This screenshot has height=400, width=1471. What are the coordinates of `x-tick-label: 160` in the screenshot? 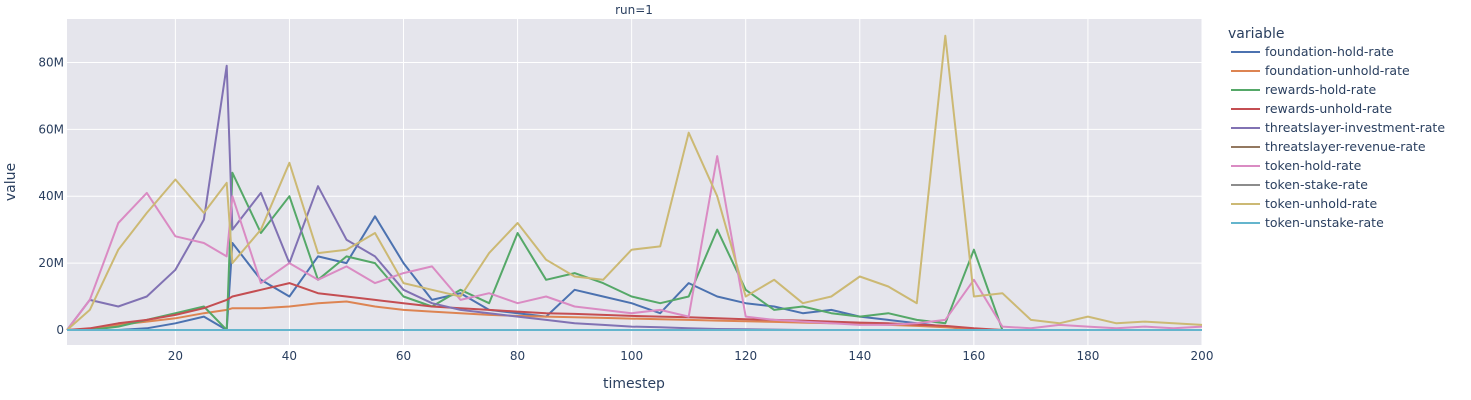 It's located at (973, 356).